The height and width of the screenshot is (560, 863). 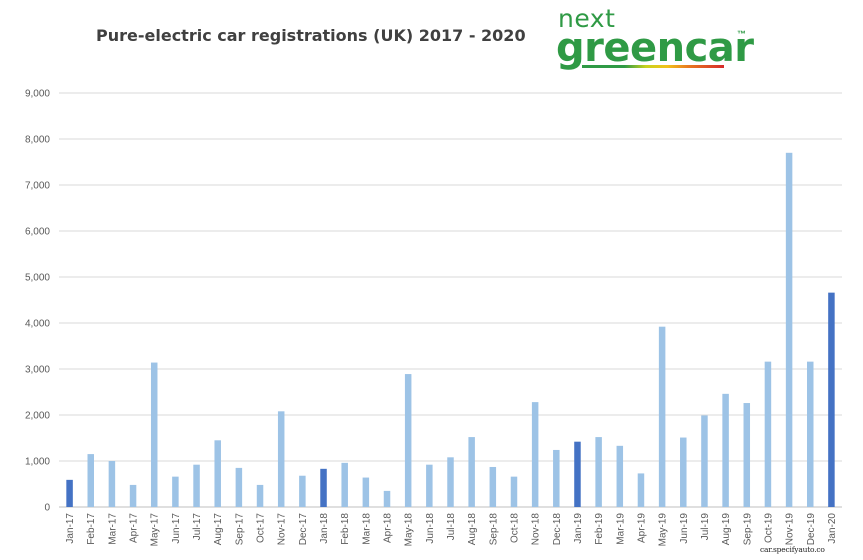 I want to click on x-tick-label: May-18, so click(x=409, y=530).